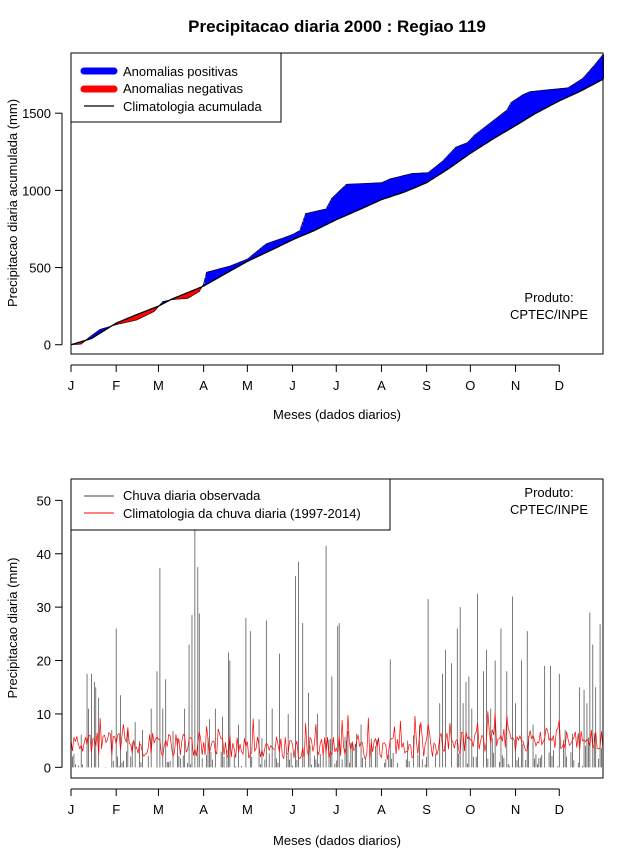 The height and width of the screenshot is (850, 640). Describe the element at coordinates (548, 492) in the screenshot. I see `daily-credit-produto: Produto:` at that location.